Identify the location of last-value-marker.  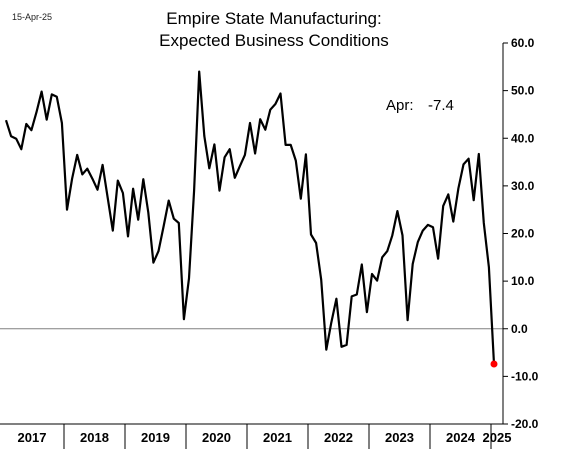
(494, 364).